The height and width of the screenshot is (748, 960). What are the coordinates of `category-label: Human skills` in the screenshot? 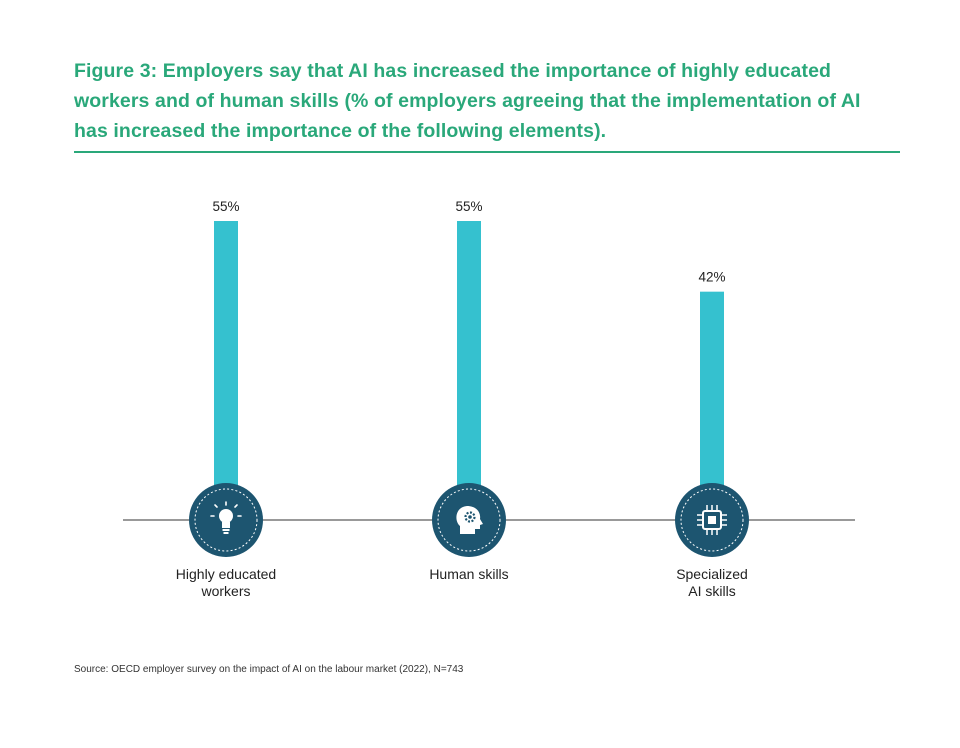 It's located at (468, 574).